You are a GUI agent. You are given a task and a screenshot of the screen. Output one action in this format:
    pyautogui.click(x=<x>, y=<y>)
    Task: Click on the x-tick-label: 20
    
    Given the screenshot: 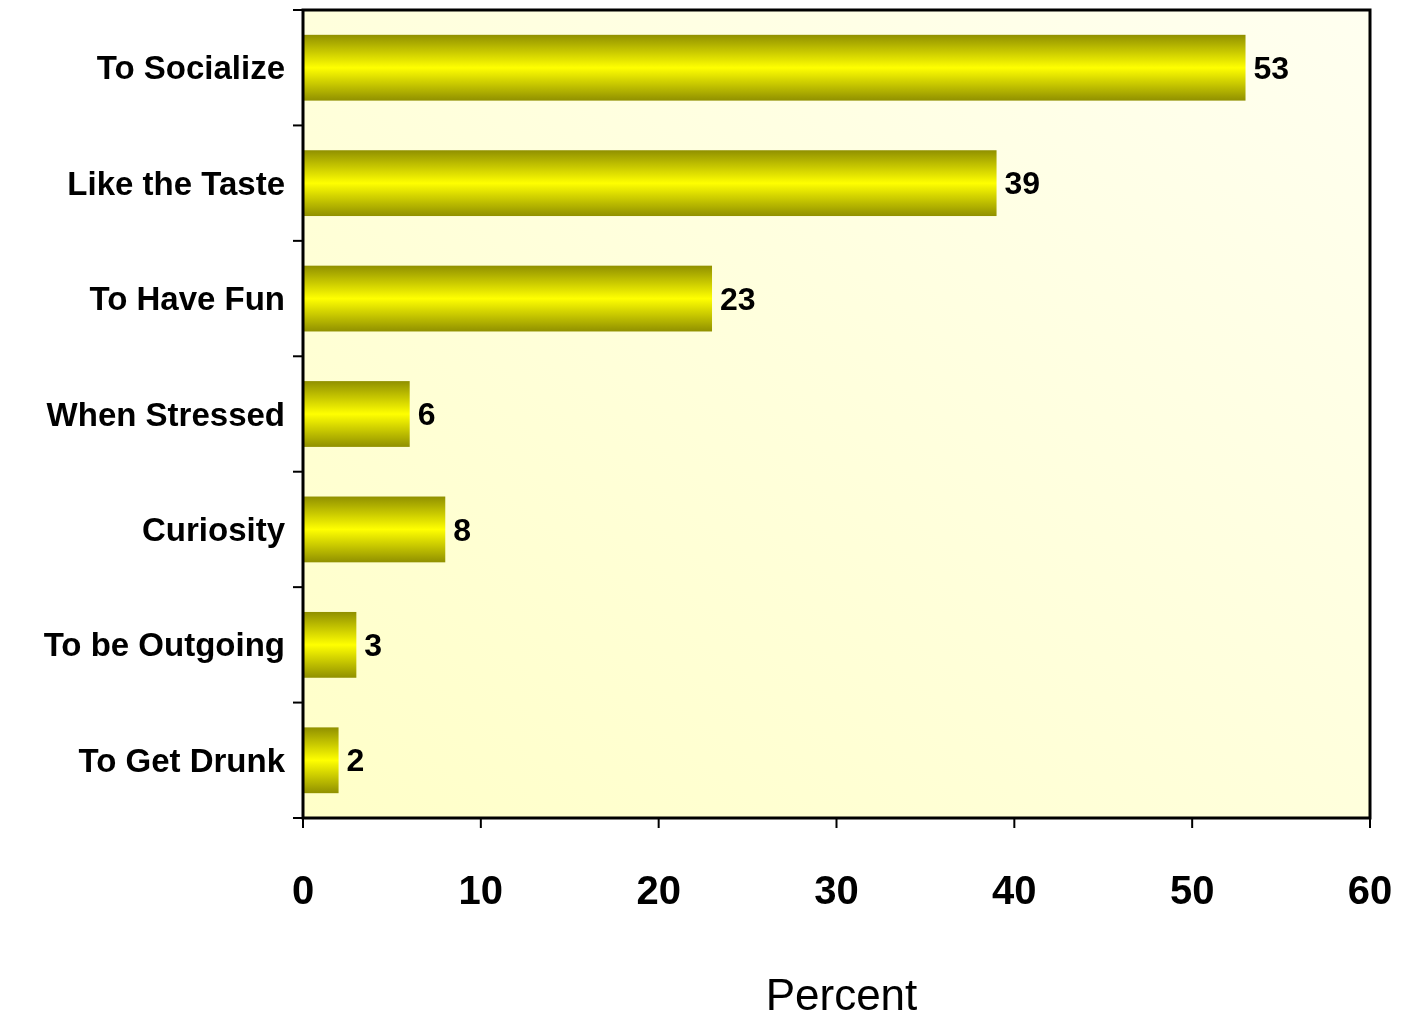 What is the action you would take?
    pyautogui.click(x=658, y=890)
    